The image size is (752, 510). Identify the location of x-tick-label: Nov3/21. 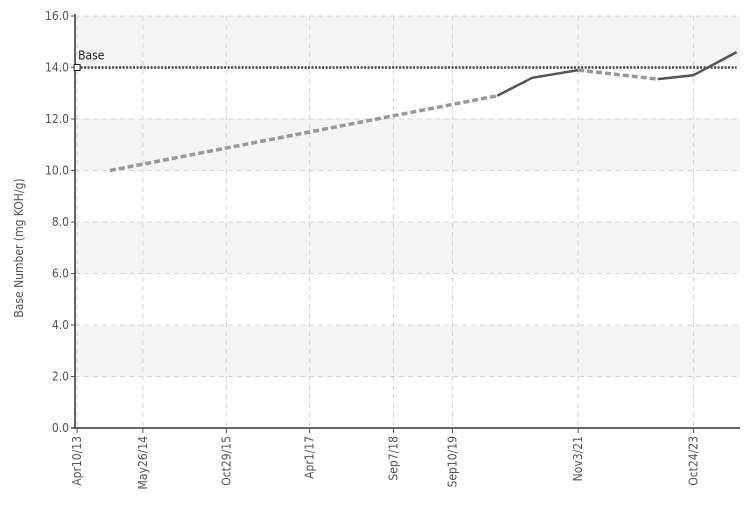
(578, 458).